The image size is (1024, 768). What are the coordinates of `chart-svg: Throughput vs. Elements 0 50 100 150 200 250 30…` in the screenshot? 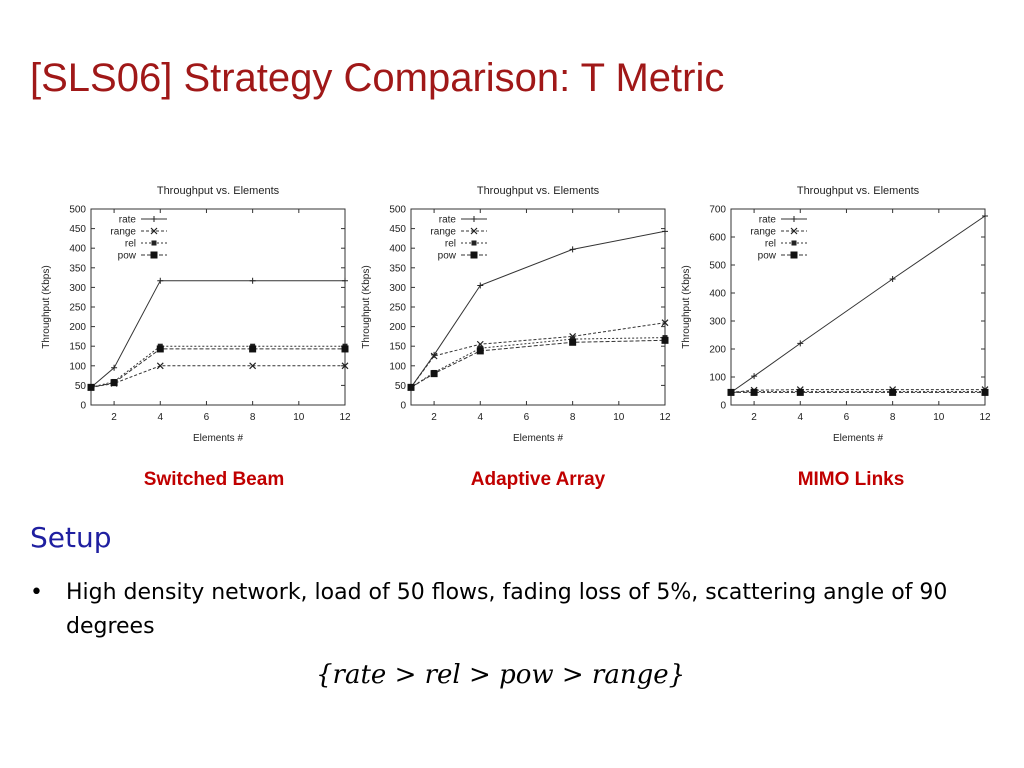 It's located at (516, 314).